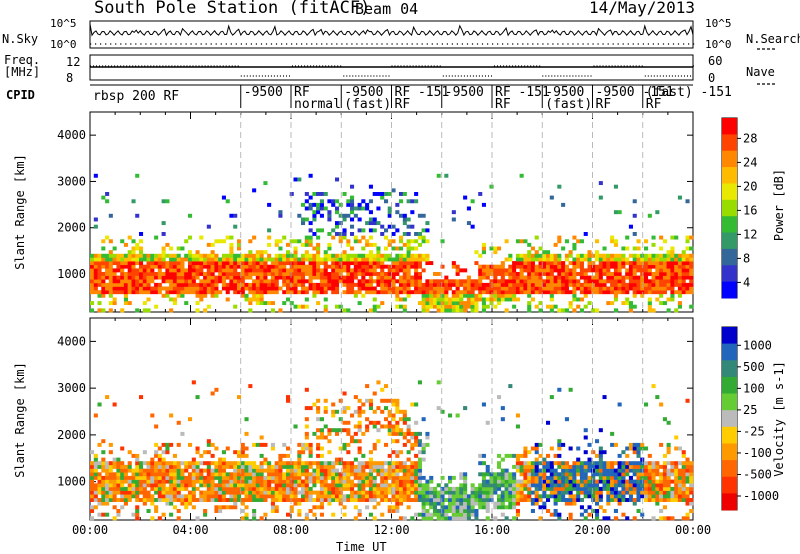 The width and height of the screenshot is (800, 554). Describe the element at coordinates (20, 39) in the screenshot. I see `noise-sky-label: N.Sky` at that location.